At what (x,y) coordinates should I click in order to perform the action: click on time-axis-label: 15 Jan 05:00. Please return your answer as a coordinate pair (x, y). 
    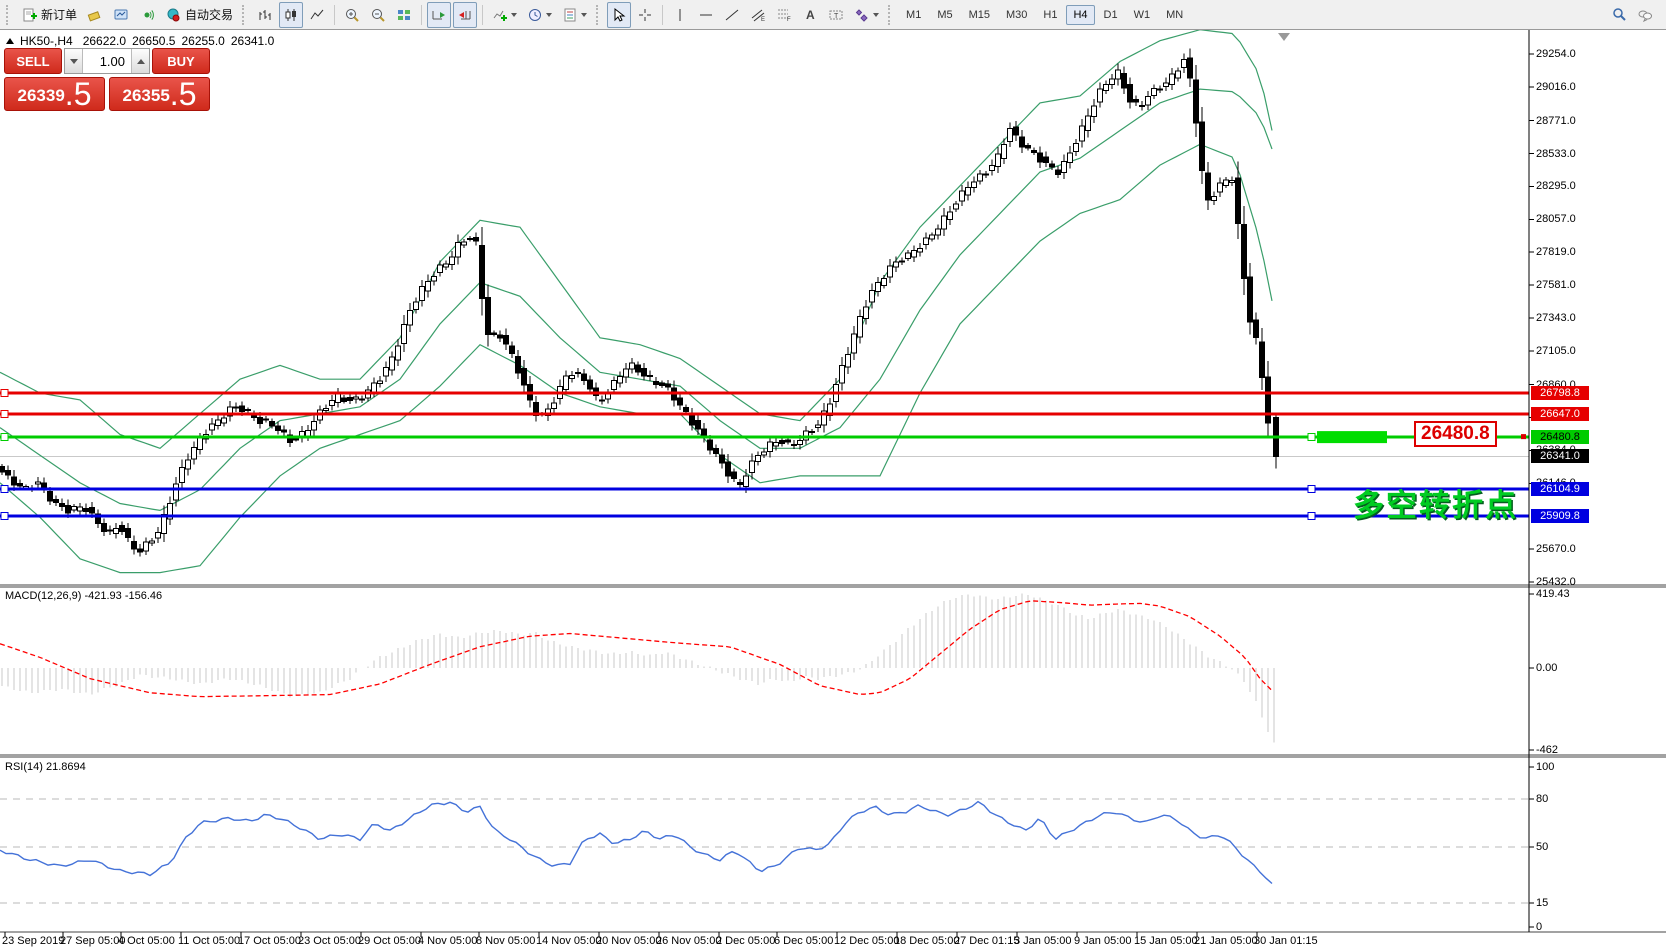
    Looking at the image, I should click on (1166, 941).